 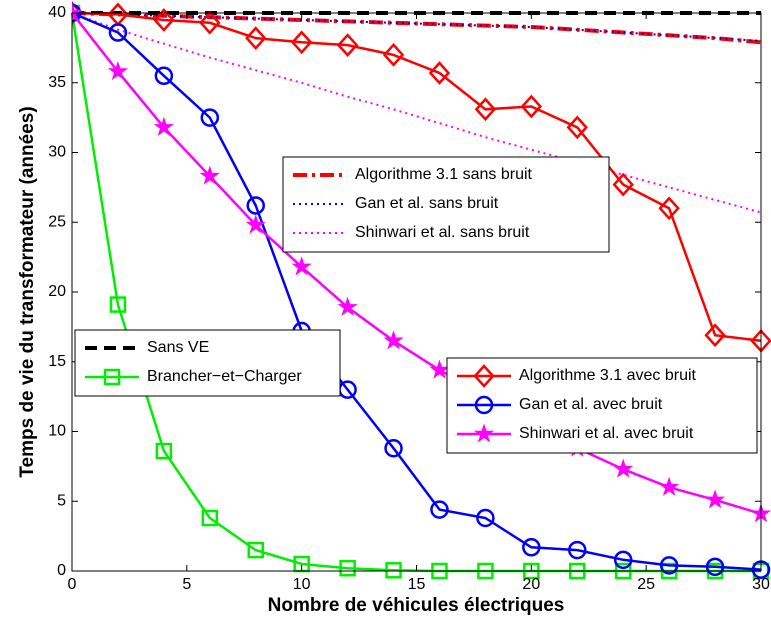 I want to click on x-tick-label: 30, so click(x=761, y=584).